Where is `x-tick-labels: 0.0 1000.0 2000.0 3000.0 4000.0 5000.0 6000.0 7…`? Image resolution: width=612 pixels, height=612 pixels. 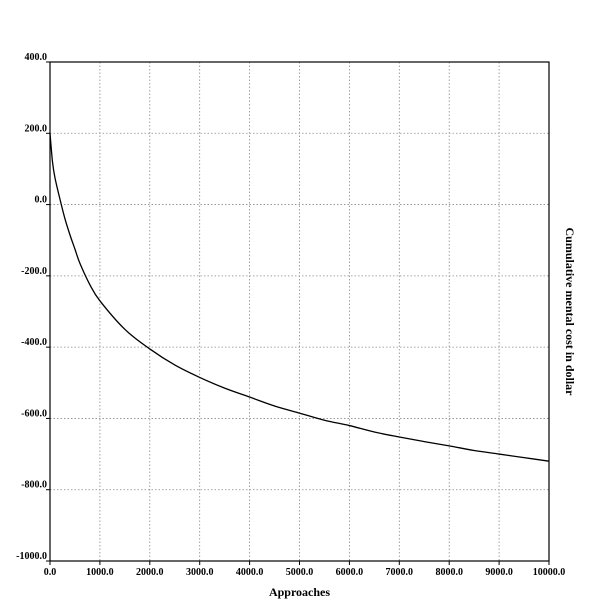
x-tick-labels: 0.0 1000.0 2000.0 3000.0 4000.0 5000.0 6000.0 7… is located at coordinates (305, 572).